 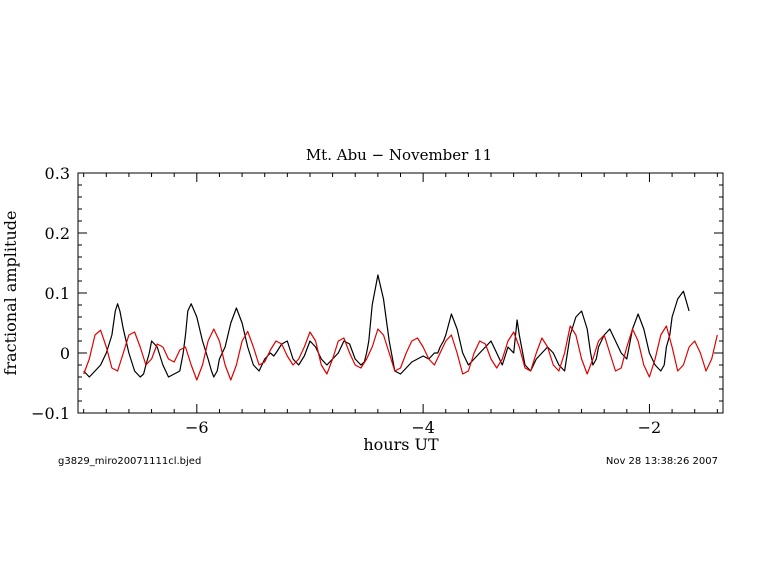 What do you see at coordinates (401, 444) in the screenshot?
I see `x-axis-label: hours UT` at bounding box center [401, 444].